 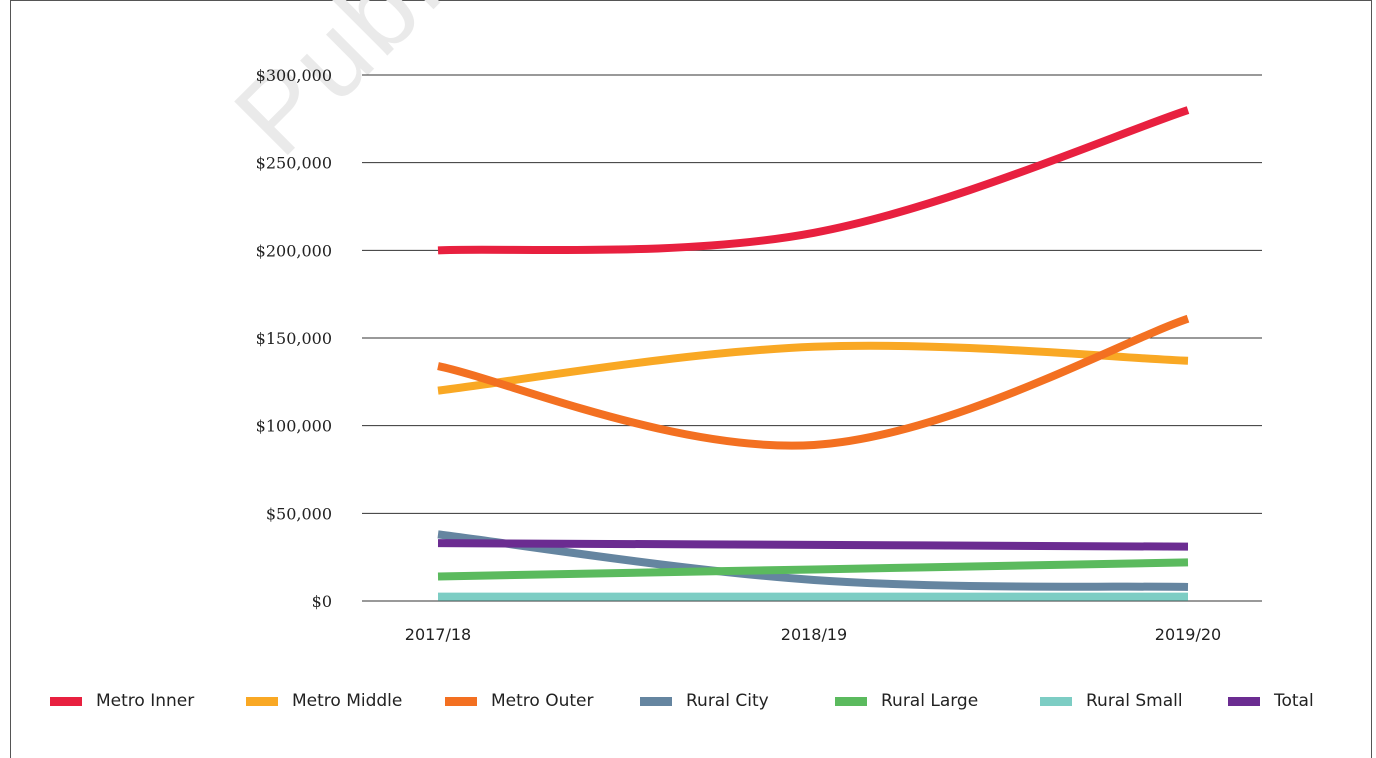 What do you see at coordinates (294, 163) in the screenshot?
I see `y-tick-label: $250,000` at bounding box center [294, 163].